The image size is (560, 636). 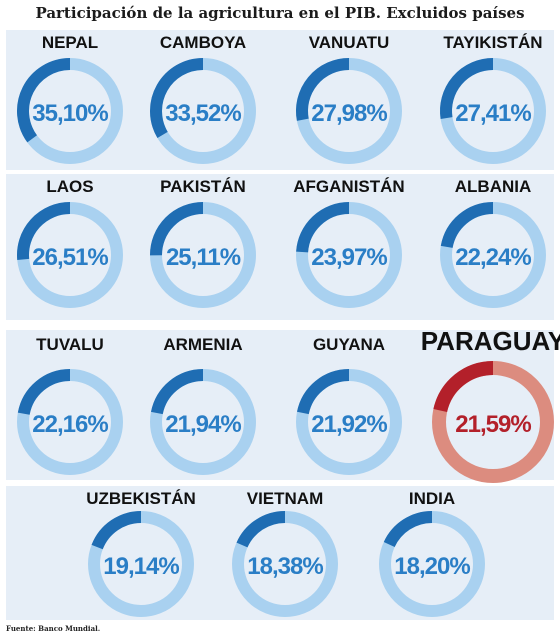 I want to click on value-label: 21,94%, so click(x=203, y=424).